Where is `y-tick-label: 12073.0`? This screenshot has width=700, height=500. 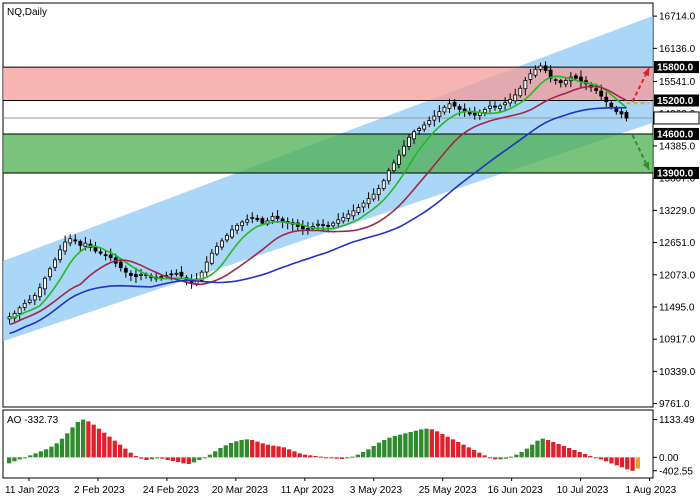
y-tick-label: 12073.0 is located at coordinates (677, 275).